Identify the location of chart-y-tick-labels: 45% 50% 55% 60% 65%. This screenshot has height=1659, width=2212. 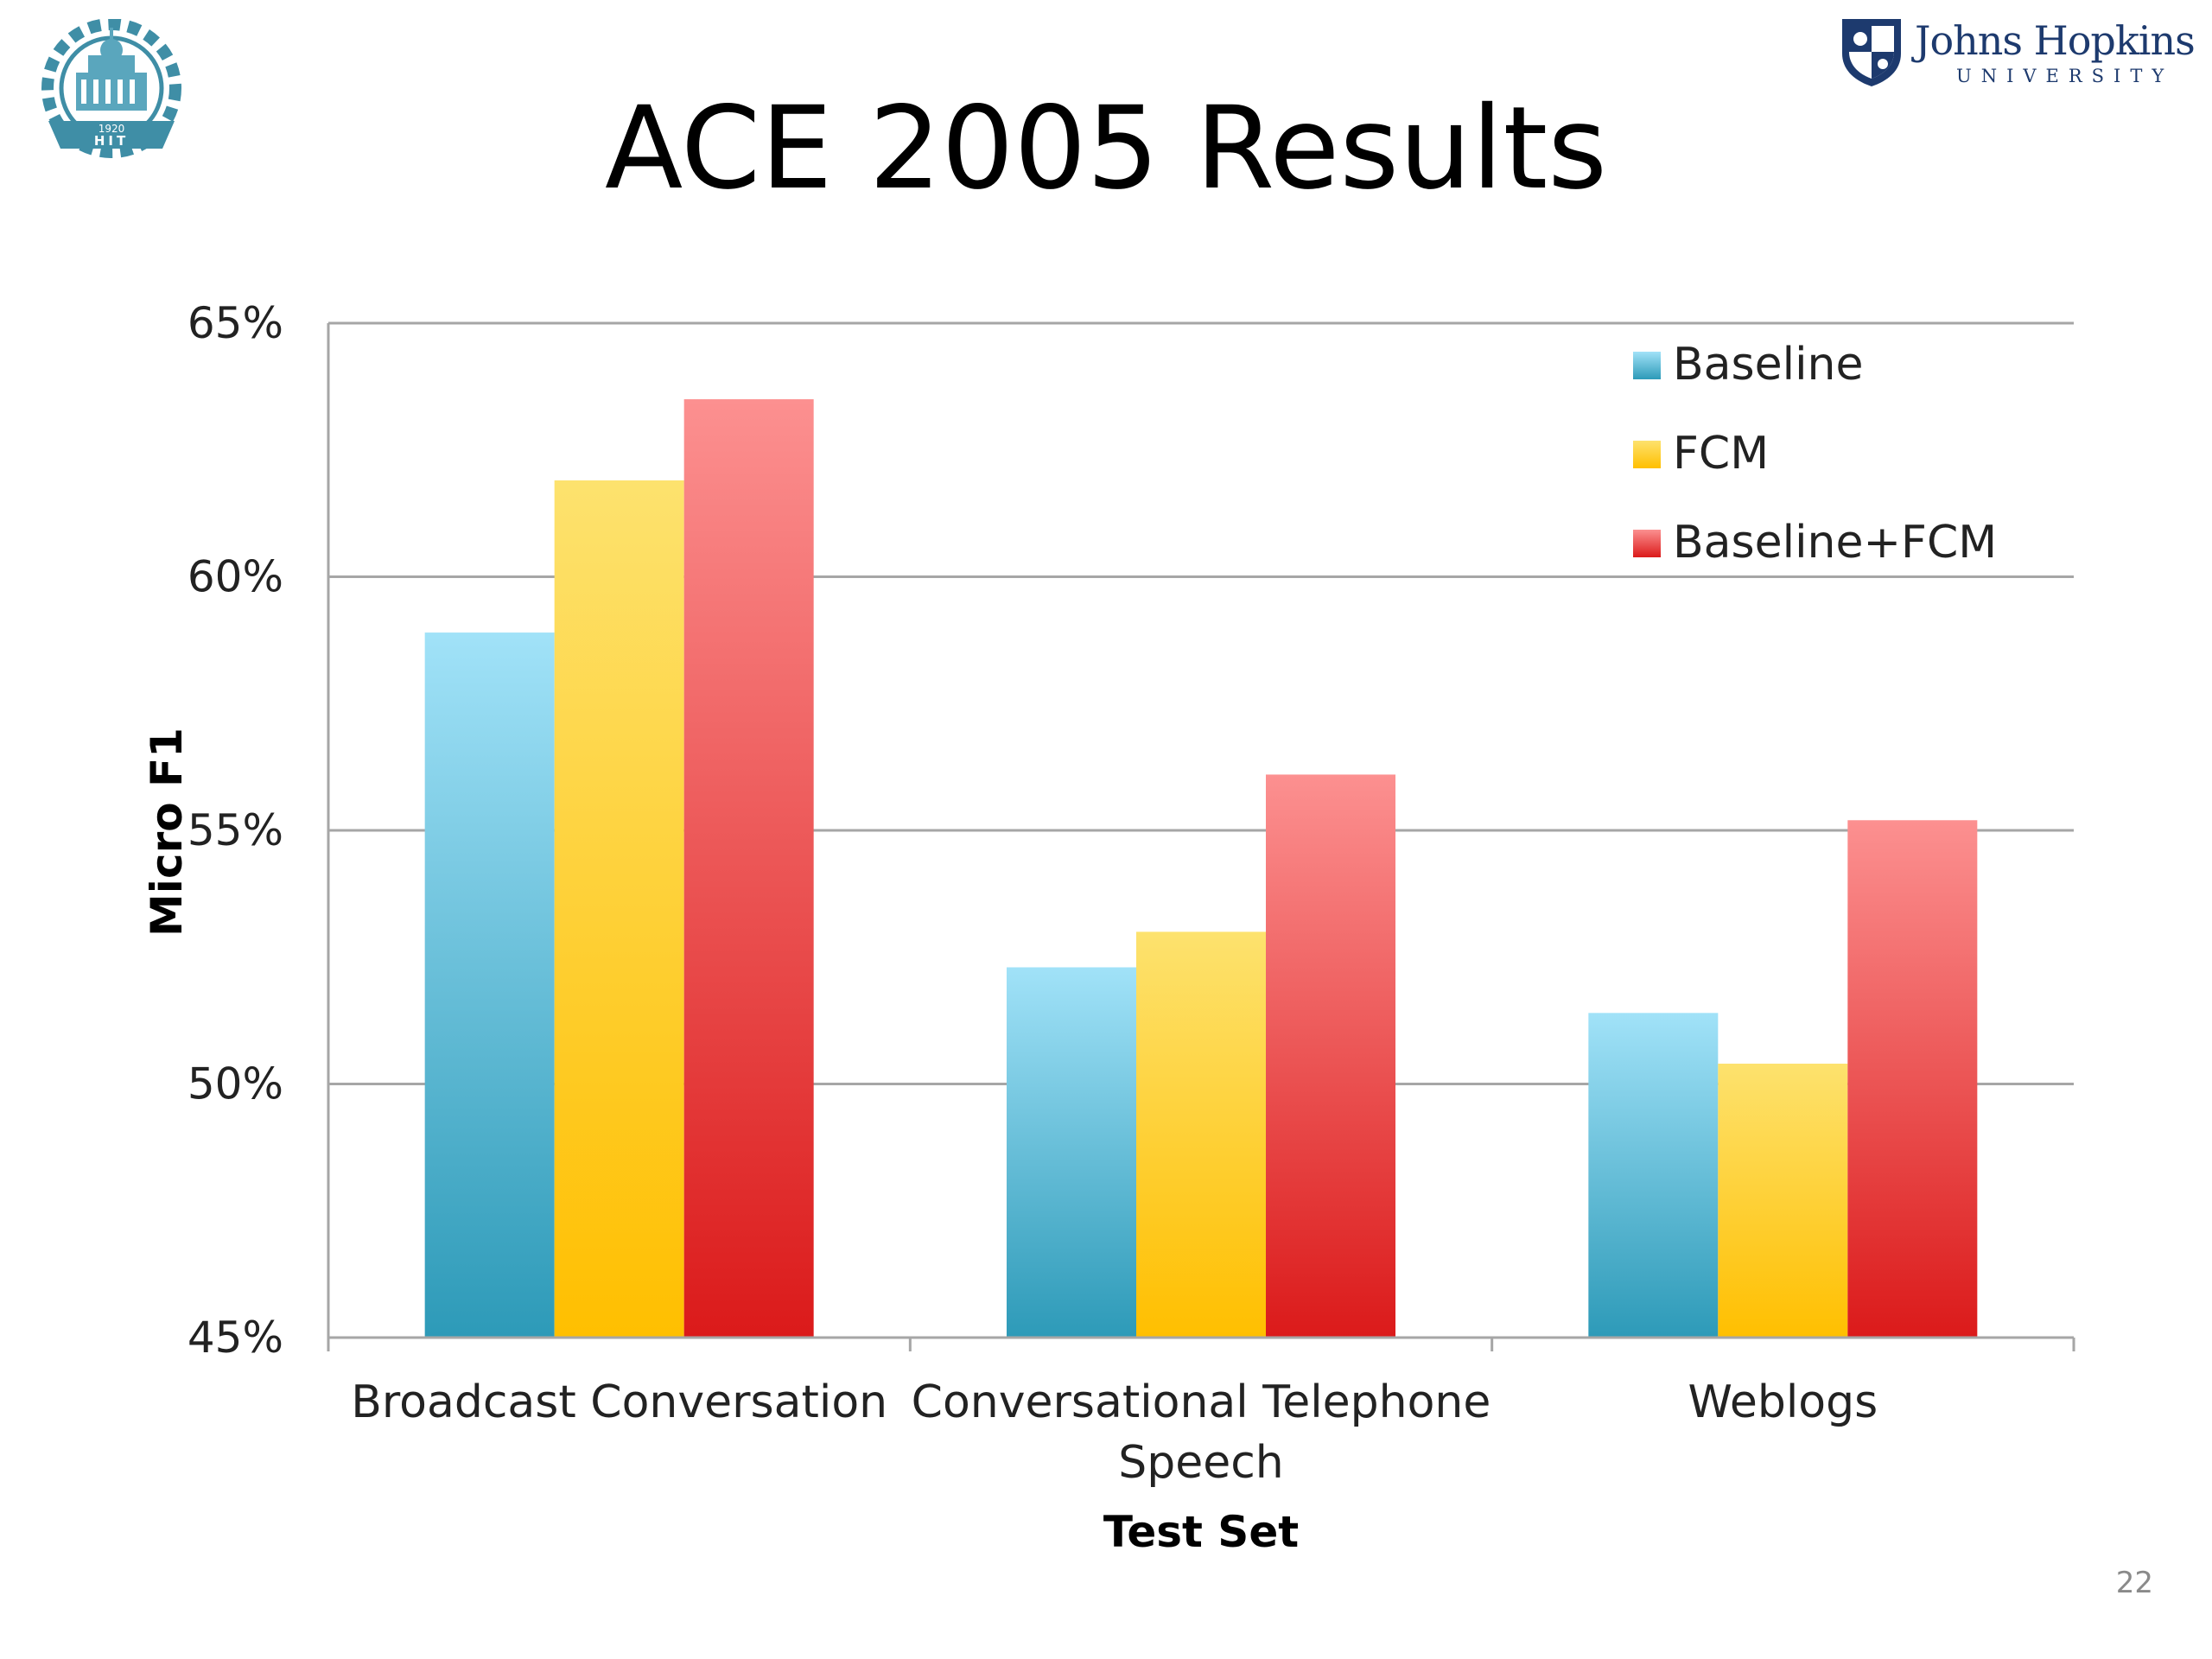
(235, 830).